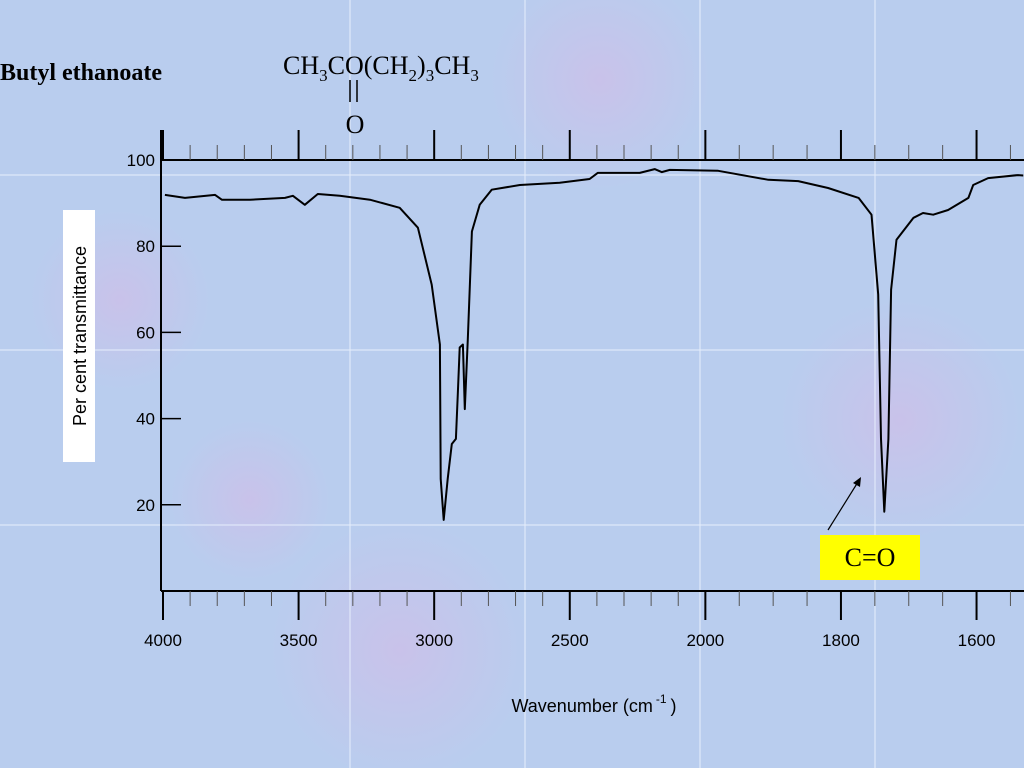 Image resolution: width=1024 pixels, height=768 pixels. I want to click on formula-subscript: 2, so click(413, 75).